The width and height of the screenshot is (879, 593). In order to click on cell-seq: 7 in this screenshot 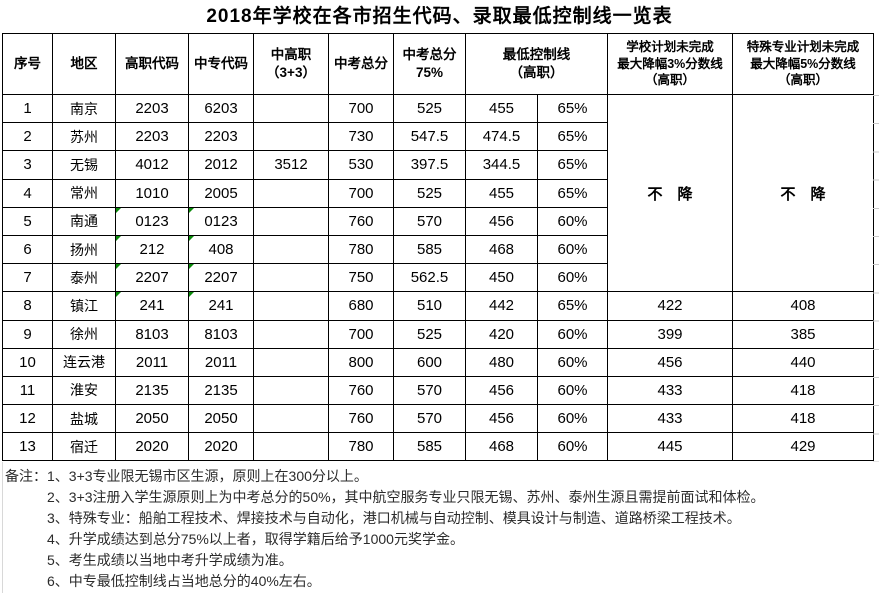, I will do `click(27, 278)`.